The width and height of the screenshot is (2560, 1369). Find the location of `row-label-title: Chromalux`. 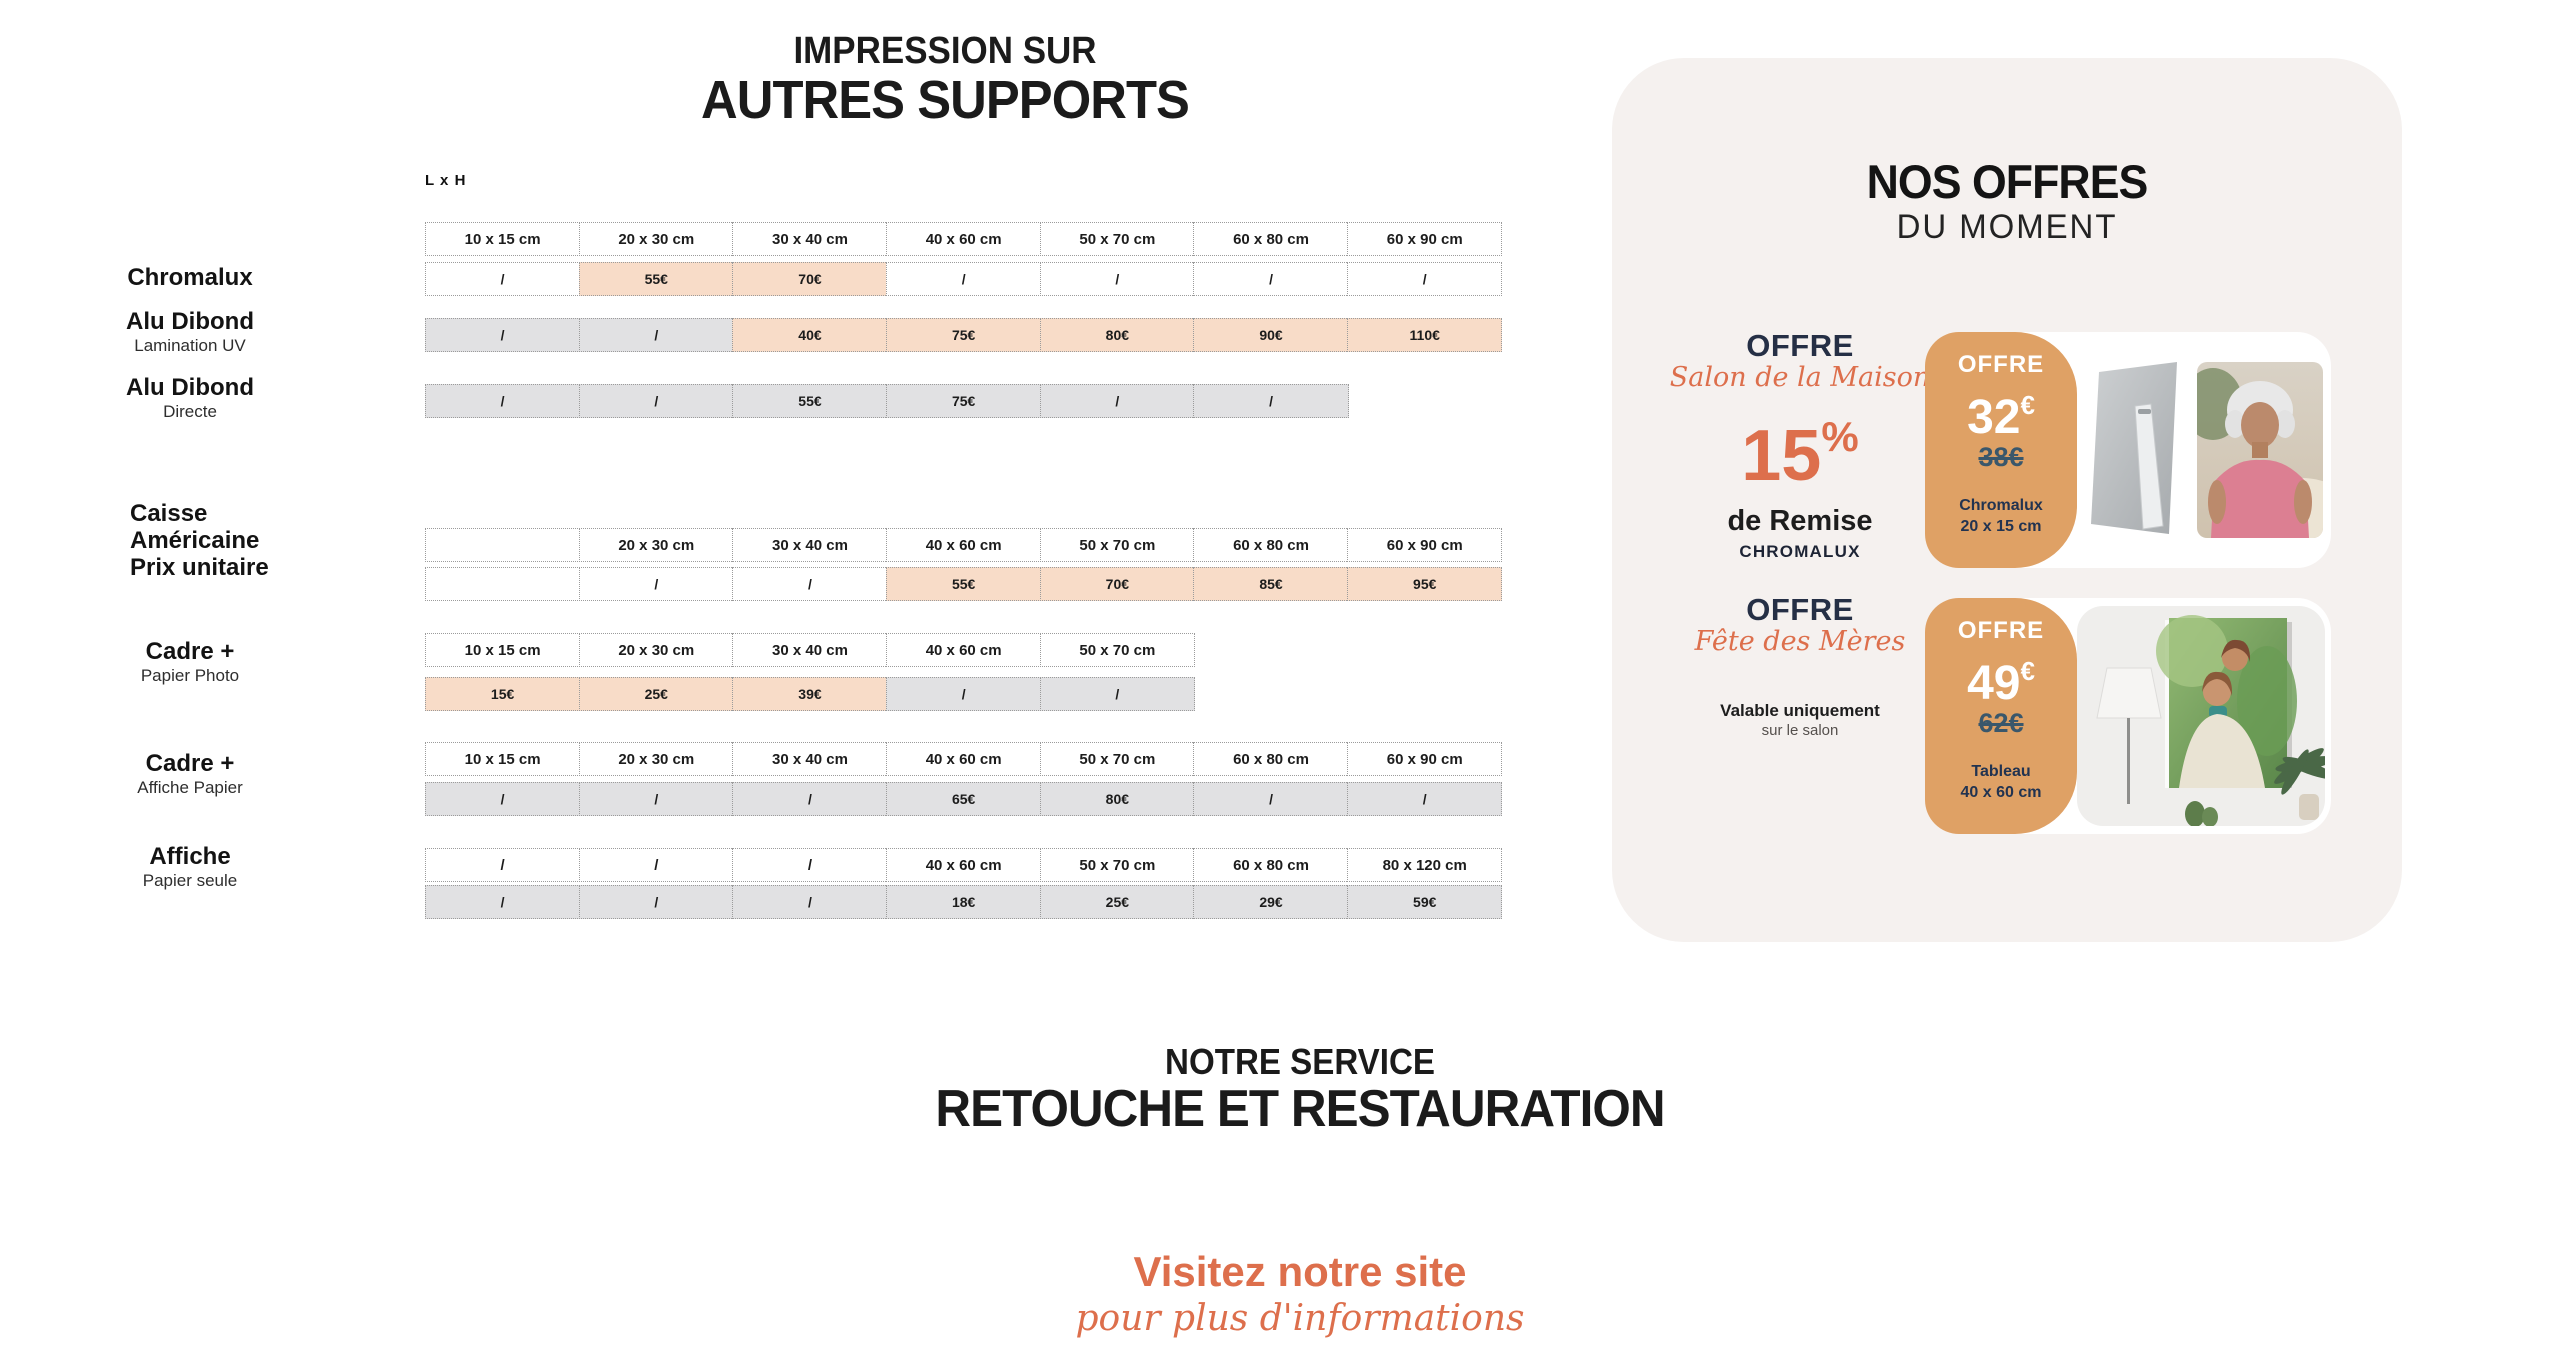

row-label-title: Chromalux is located at coordinates (190, 277).